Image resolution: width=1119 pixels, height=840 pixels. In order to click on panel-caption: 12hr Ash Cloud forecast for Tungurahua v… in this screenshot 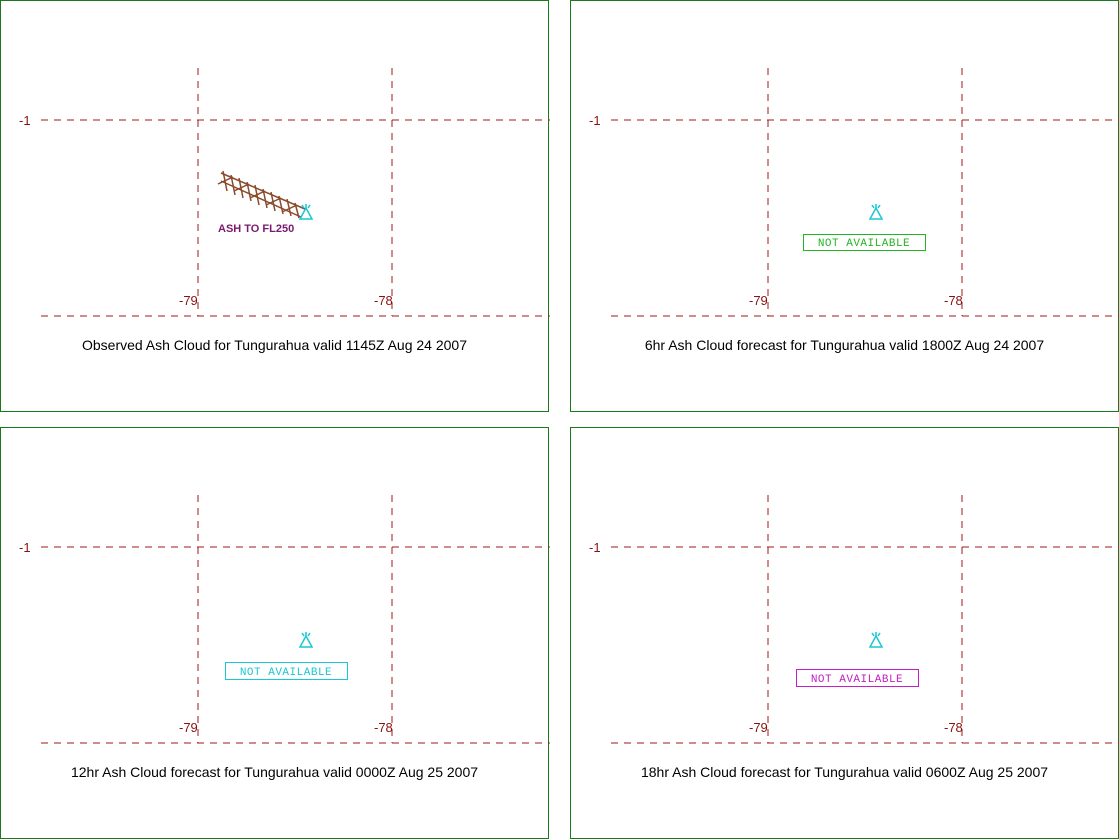, I will do `click(274, 772)`.